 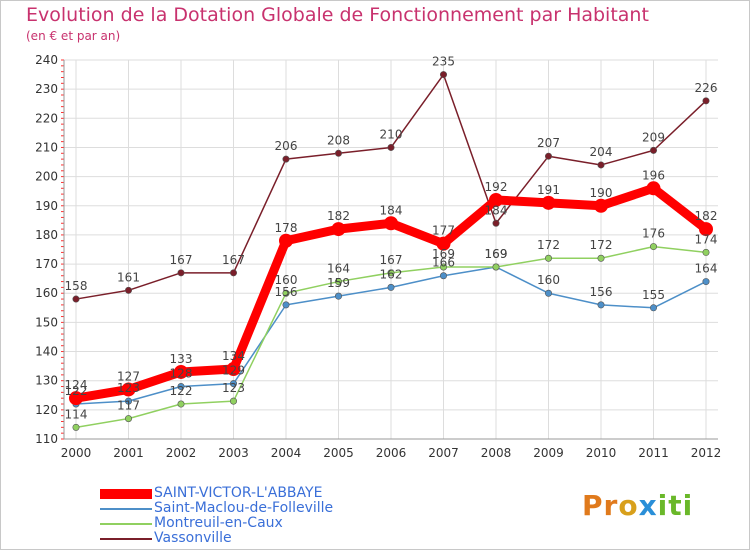 I want to click on legend-label: Vassonville, so click(x=193, y=538).